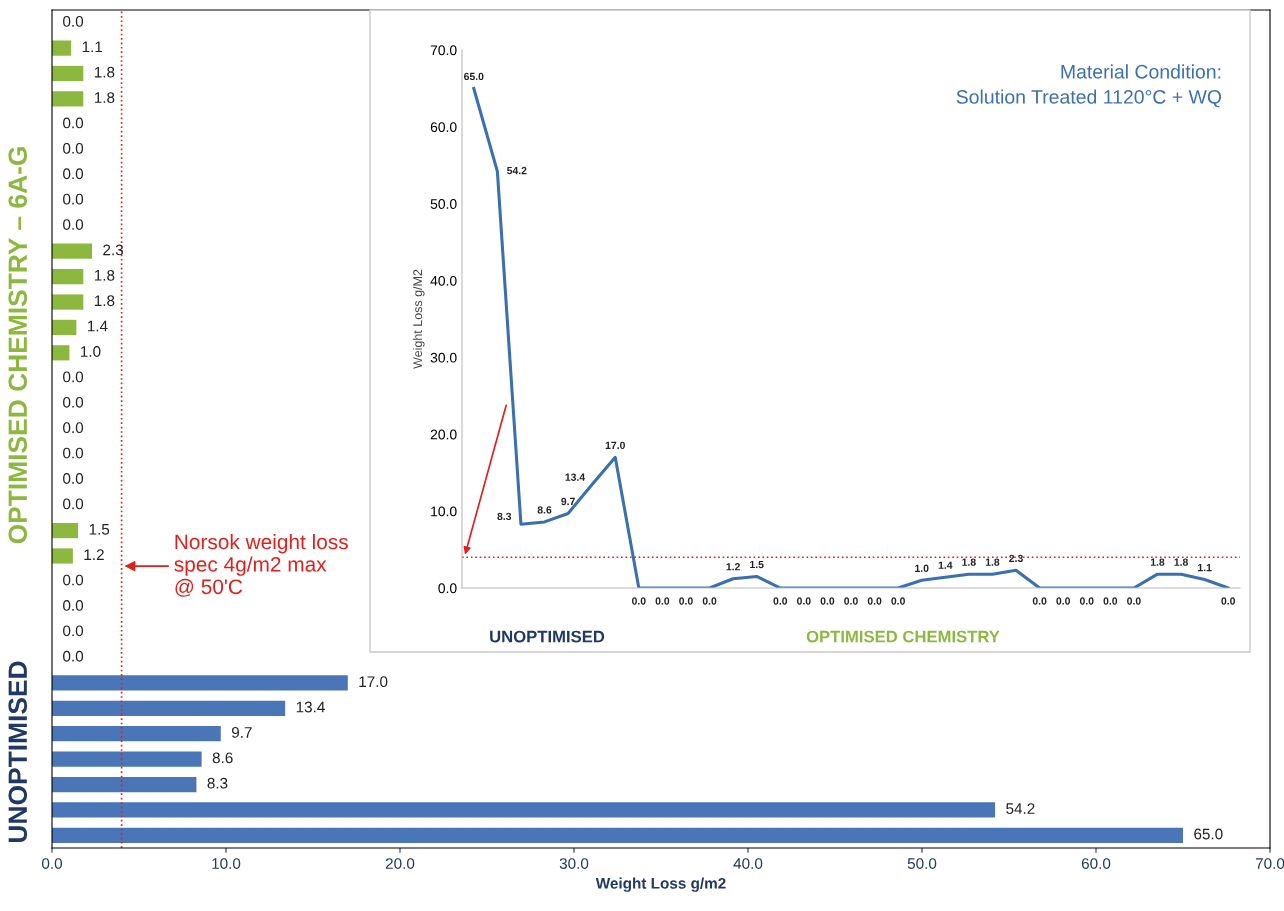 The width and height of the screenshot is (1284, 911). What do you see at coordinates (748, 863) in the screenshot?
I see `x-tick-label: 40.0` at bounding box center [748, 863].